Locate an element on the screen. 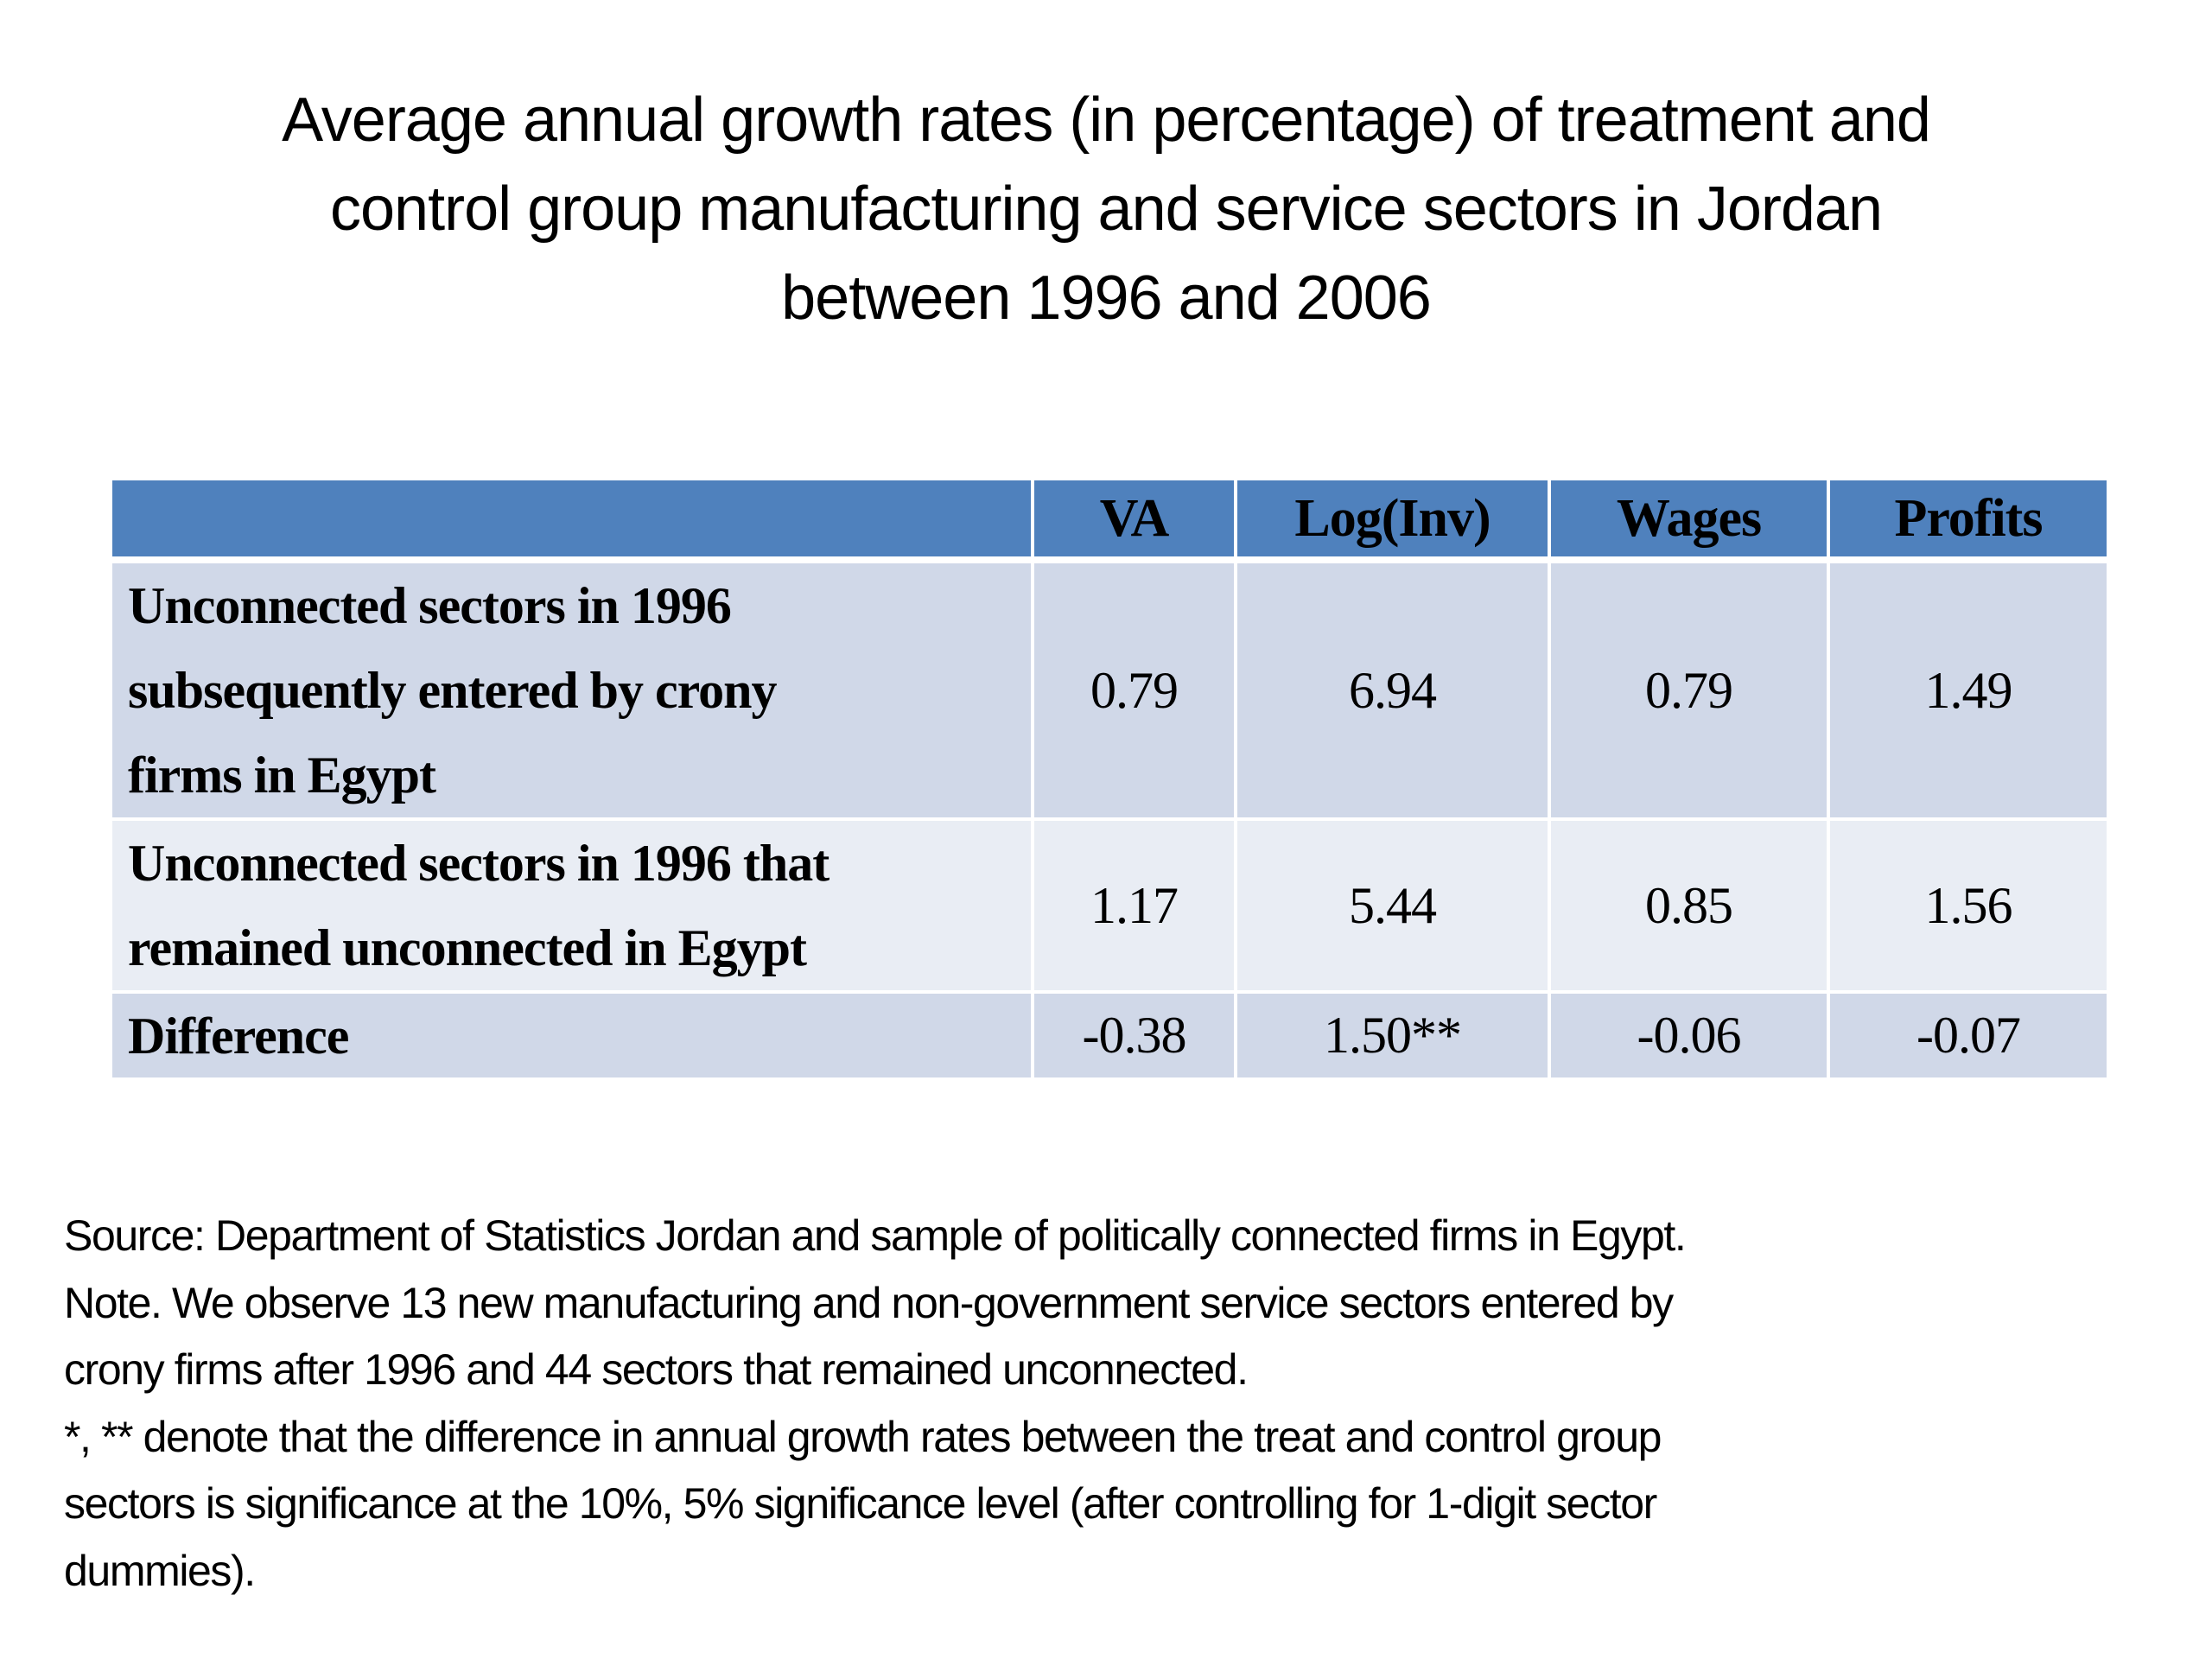 This screenshot has width=2212, height=1659. cell-log-inv: 6.94 is located at coordinates (1394, 692).